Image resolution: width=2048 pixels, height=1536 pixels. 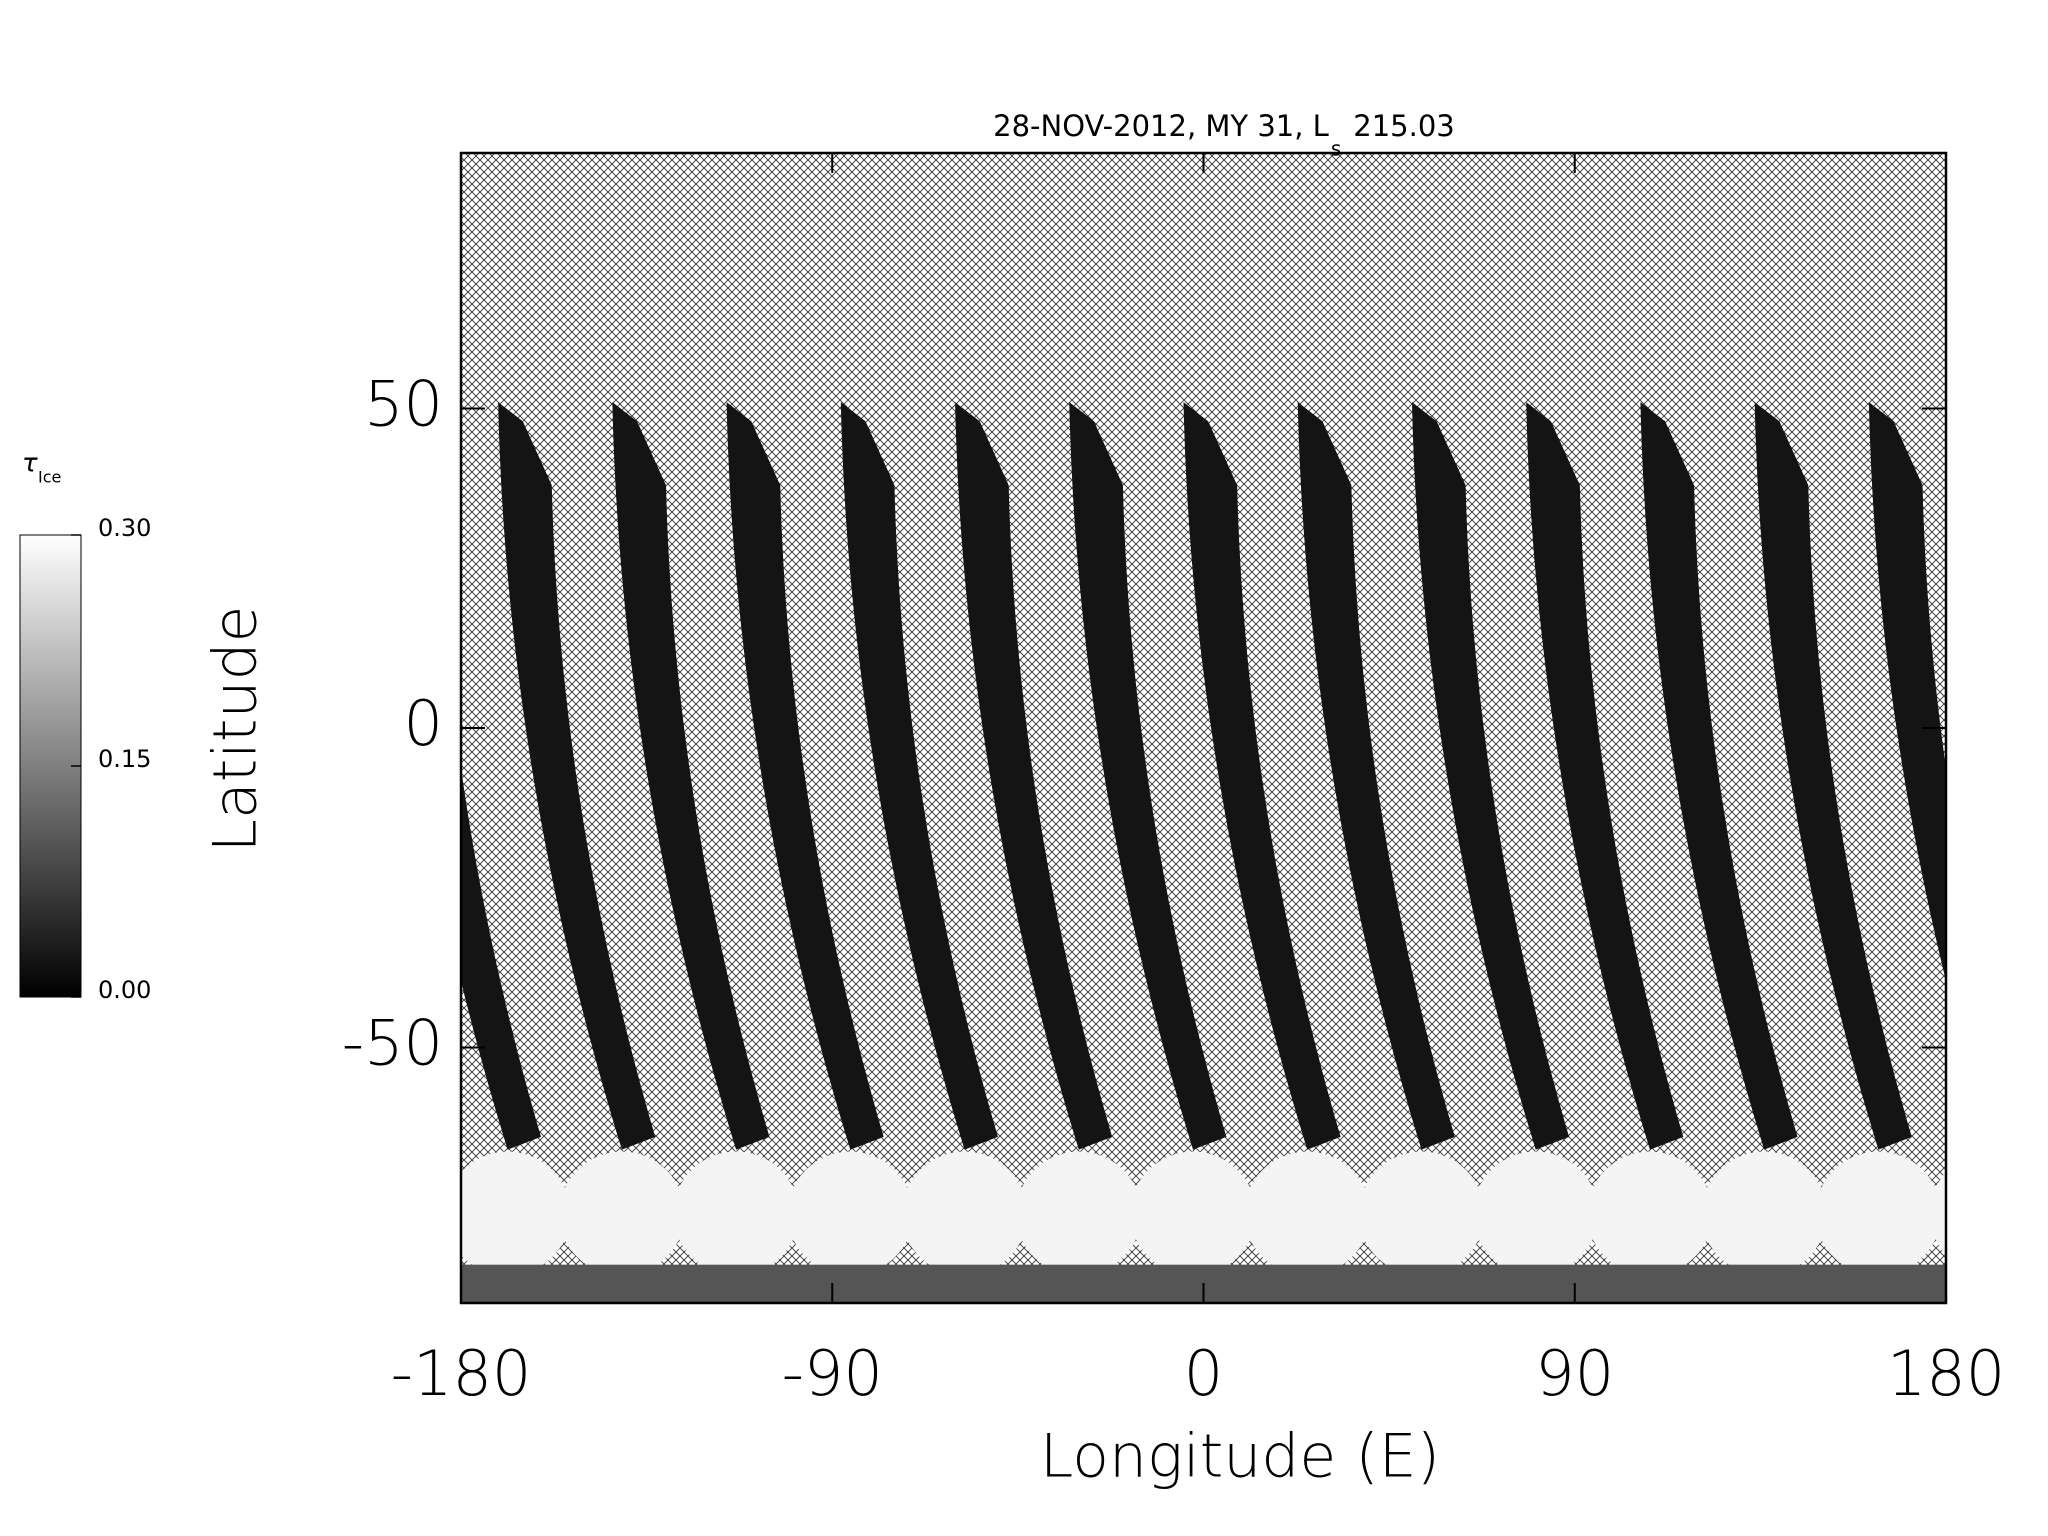 I want to click on colorbar, so click(x=50, y=766).